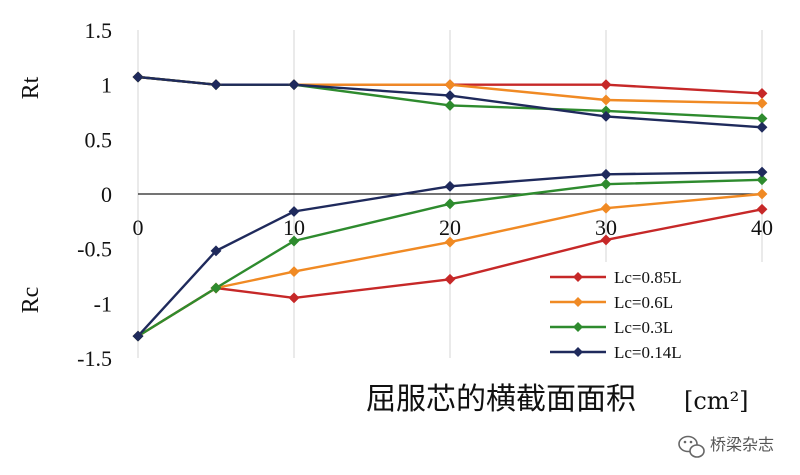 Image resolution: width=800 pixels, height=475 pixels. I want to click on y-tick-label: 1.5, so click(99, 30).